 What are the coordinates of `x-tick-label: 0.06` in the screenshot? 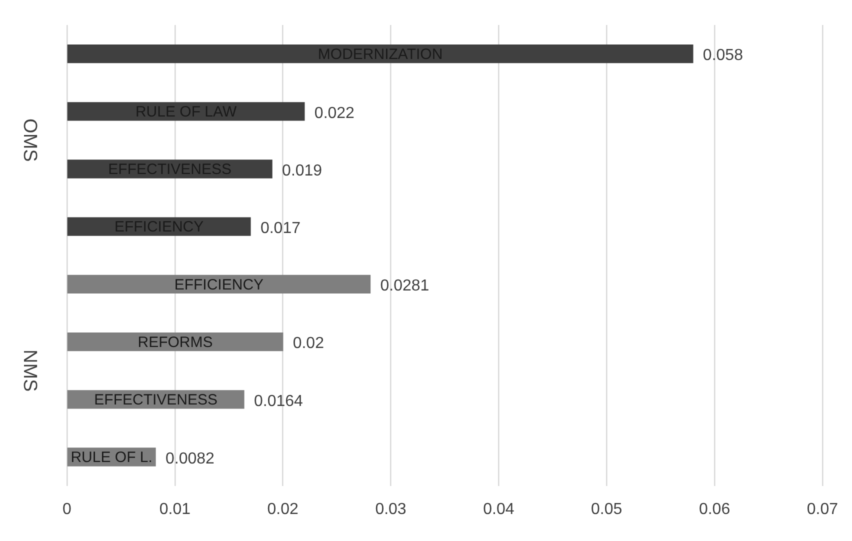 It's located at (714, 509).